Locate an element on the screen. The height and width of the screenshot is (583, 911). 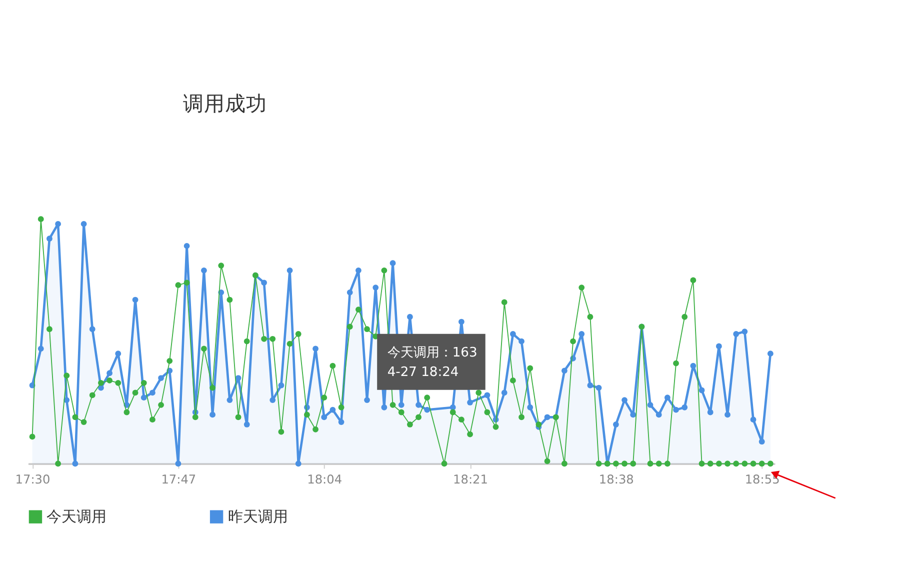
legend-label: 昨天调用 is located at coordinates (258, 516).